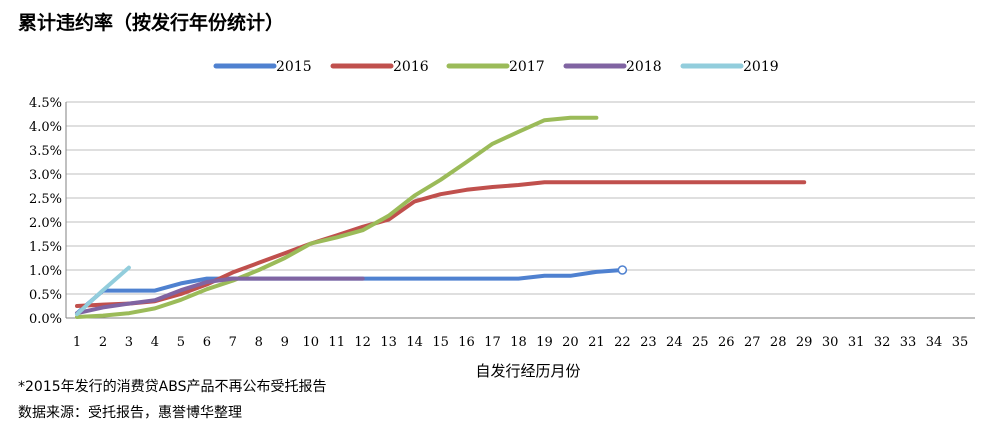 The width and height of the screenshot is (994, 434). I want to click on x-tick-label: 4, so click(155, 342).